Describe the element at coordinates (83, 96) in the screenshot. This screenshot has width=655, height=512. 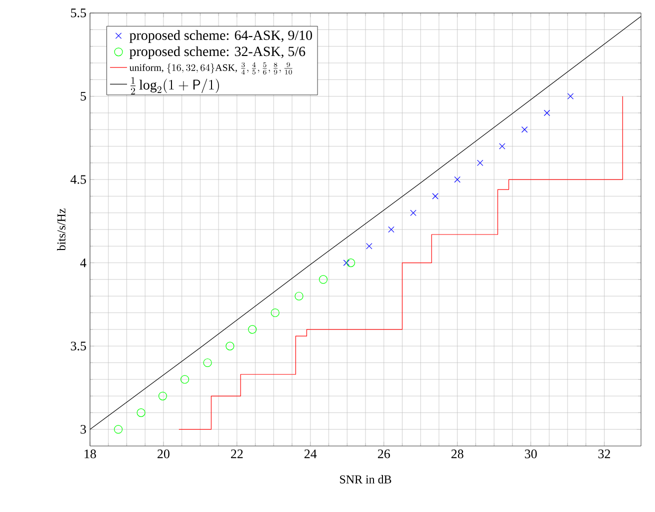
I see `y-tick-label: 5` at that location.